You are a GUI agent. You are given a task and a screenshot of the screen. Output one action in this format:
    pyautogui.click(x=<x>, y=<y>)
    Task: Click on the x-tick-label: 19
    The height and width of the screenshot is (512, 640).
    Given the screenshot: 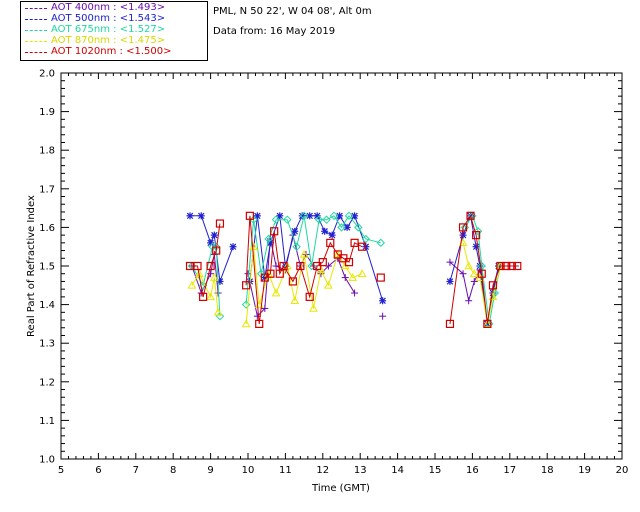 What is the action you would take?
    pyautogui.click(x=584, y=470)
    